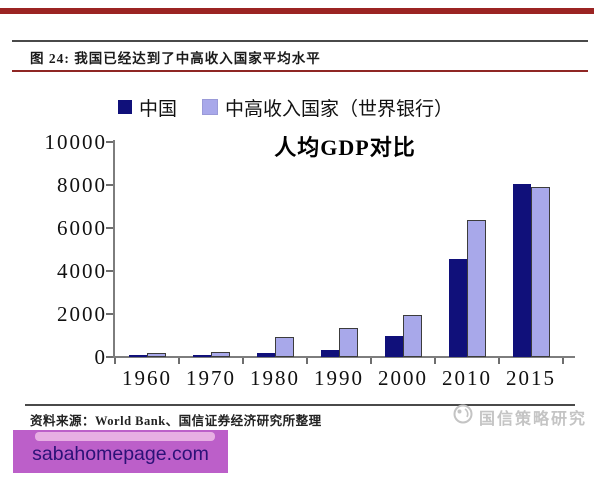 The height and width of the screenshot is (480, 600). I want to click on chart-title: 人均GDP对比, so click(345, 147).